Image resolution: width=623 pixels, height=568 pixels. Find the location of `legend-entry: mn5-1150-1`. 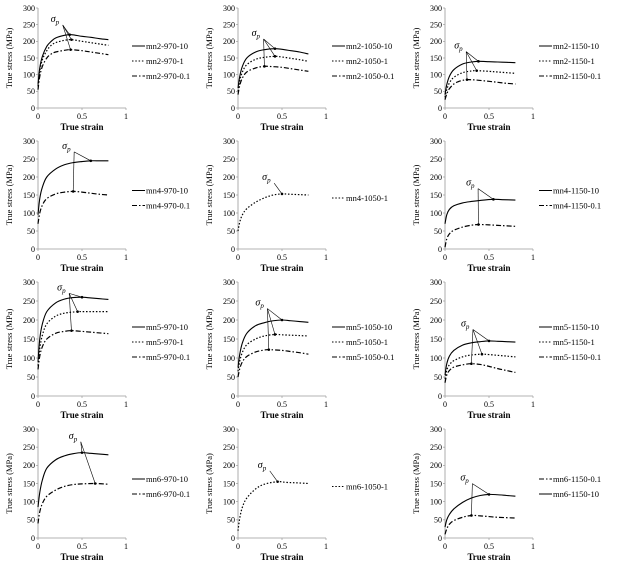

legend-entry: mn5-1150-1 is located at coordinates (574, 342).